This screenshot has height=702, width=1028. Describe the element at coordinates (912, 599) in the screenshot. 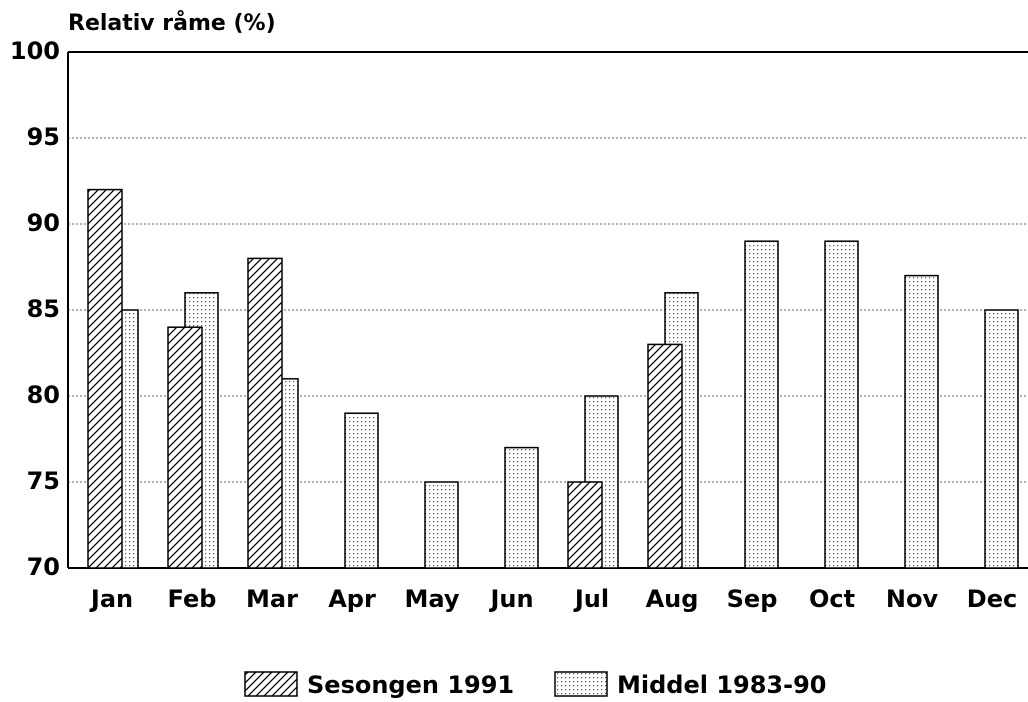

I see `x-tick-label: Nov` at that location.